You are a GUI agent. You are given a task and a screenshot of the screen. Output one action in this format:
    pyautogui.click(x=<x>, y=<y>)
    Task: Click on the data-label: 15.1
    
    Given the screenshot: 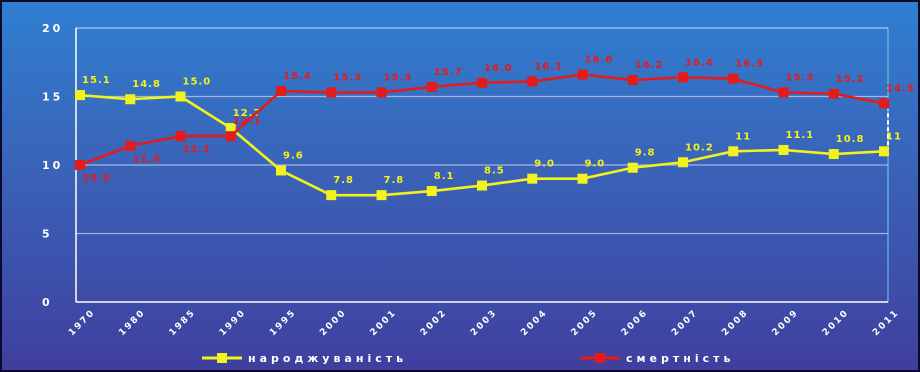 What is the action you would take?
    pyautogui.click(x=96, y=80)
    